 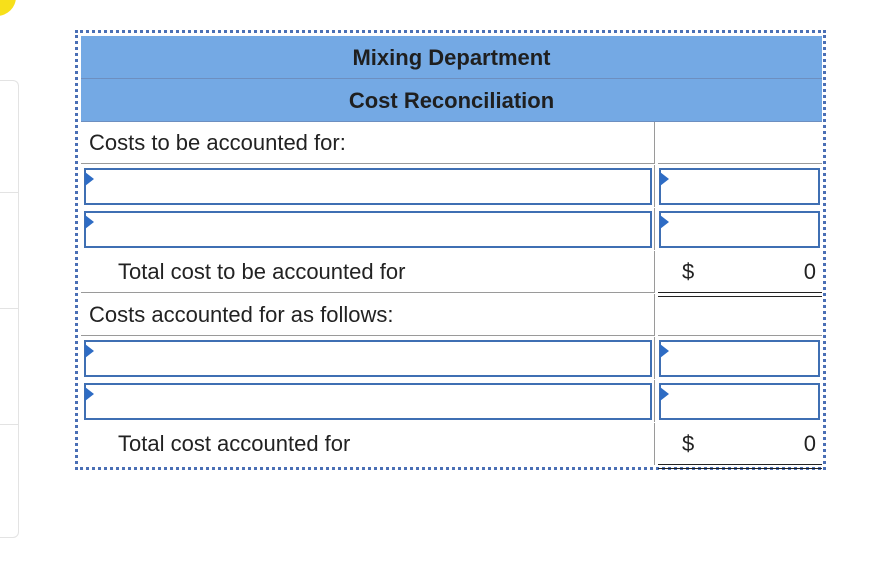 I want to click on total-row-to-be-accounted: Total cost to be accounted for $ 0, so click(x=451, y=274).